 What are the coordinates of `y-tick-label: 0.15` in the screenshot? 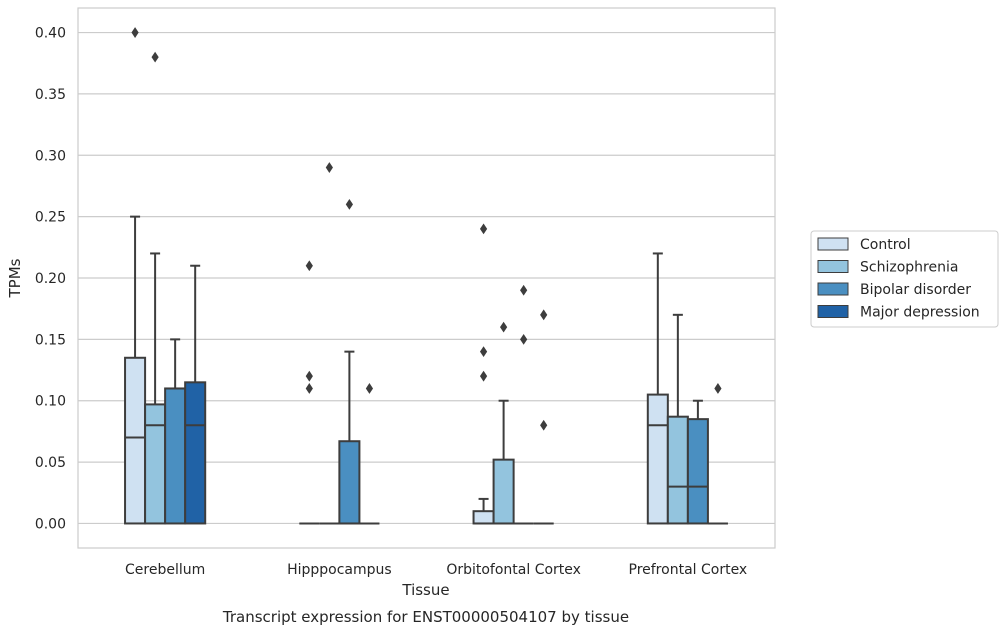 It's located at (50, 340).